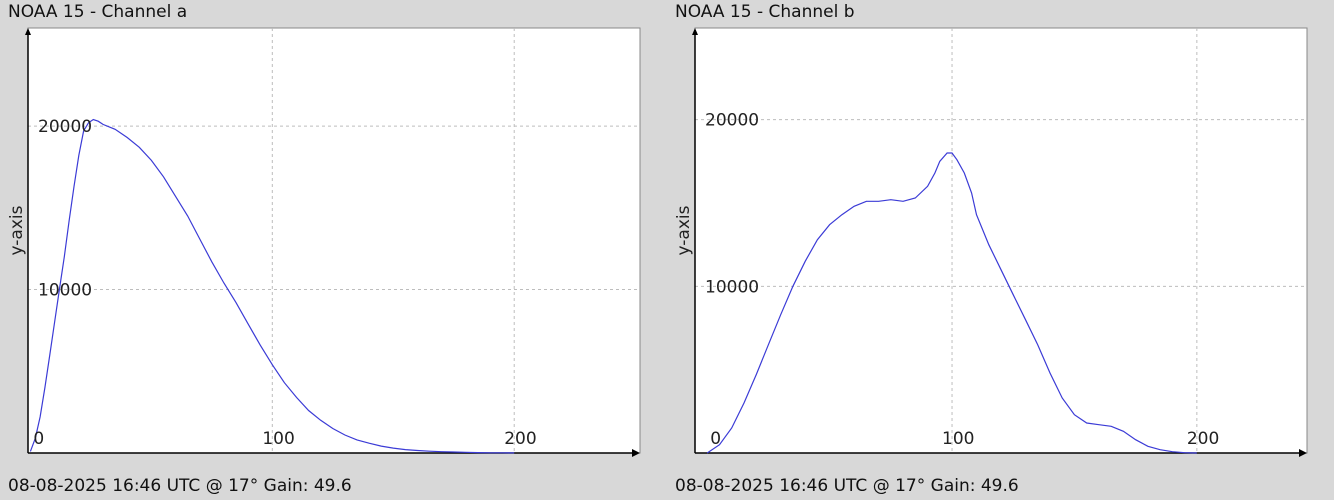  What do you see at coordinates (180, 486) in the screenshot?
I see `channel-a-footer: 08-08-2025 16:46 UTC @ 17° Gain: 49.6` at bounding box center [180, 486].